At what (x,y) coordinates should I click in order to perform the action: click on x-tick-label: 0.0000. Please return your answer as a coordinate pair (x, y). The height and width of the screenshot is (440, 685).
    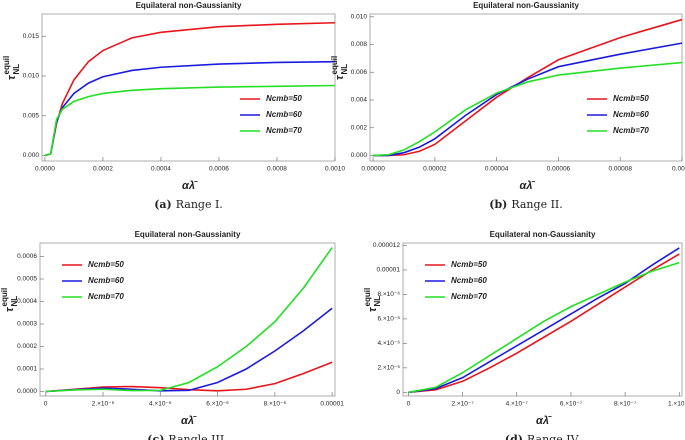
    Looking at the image, I should click on (45, 169).